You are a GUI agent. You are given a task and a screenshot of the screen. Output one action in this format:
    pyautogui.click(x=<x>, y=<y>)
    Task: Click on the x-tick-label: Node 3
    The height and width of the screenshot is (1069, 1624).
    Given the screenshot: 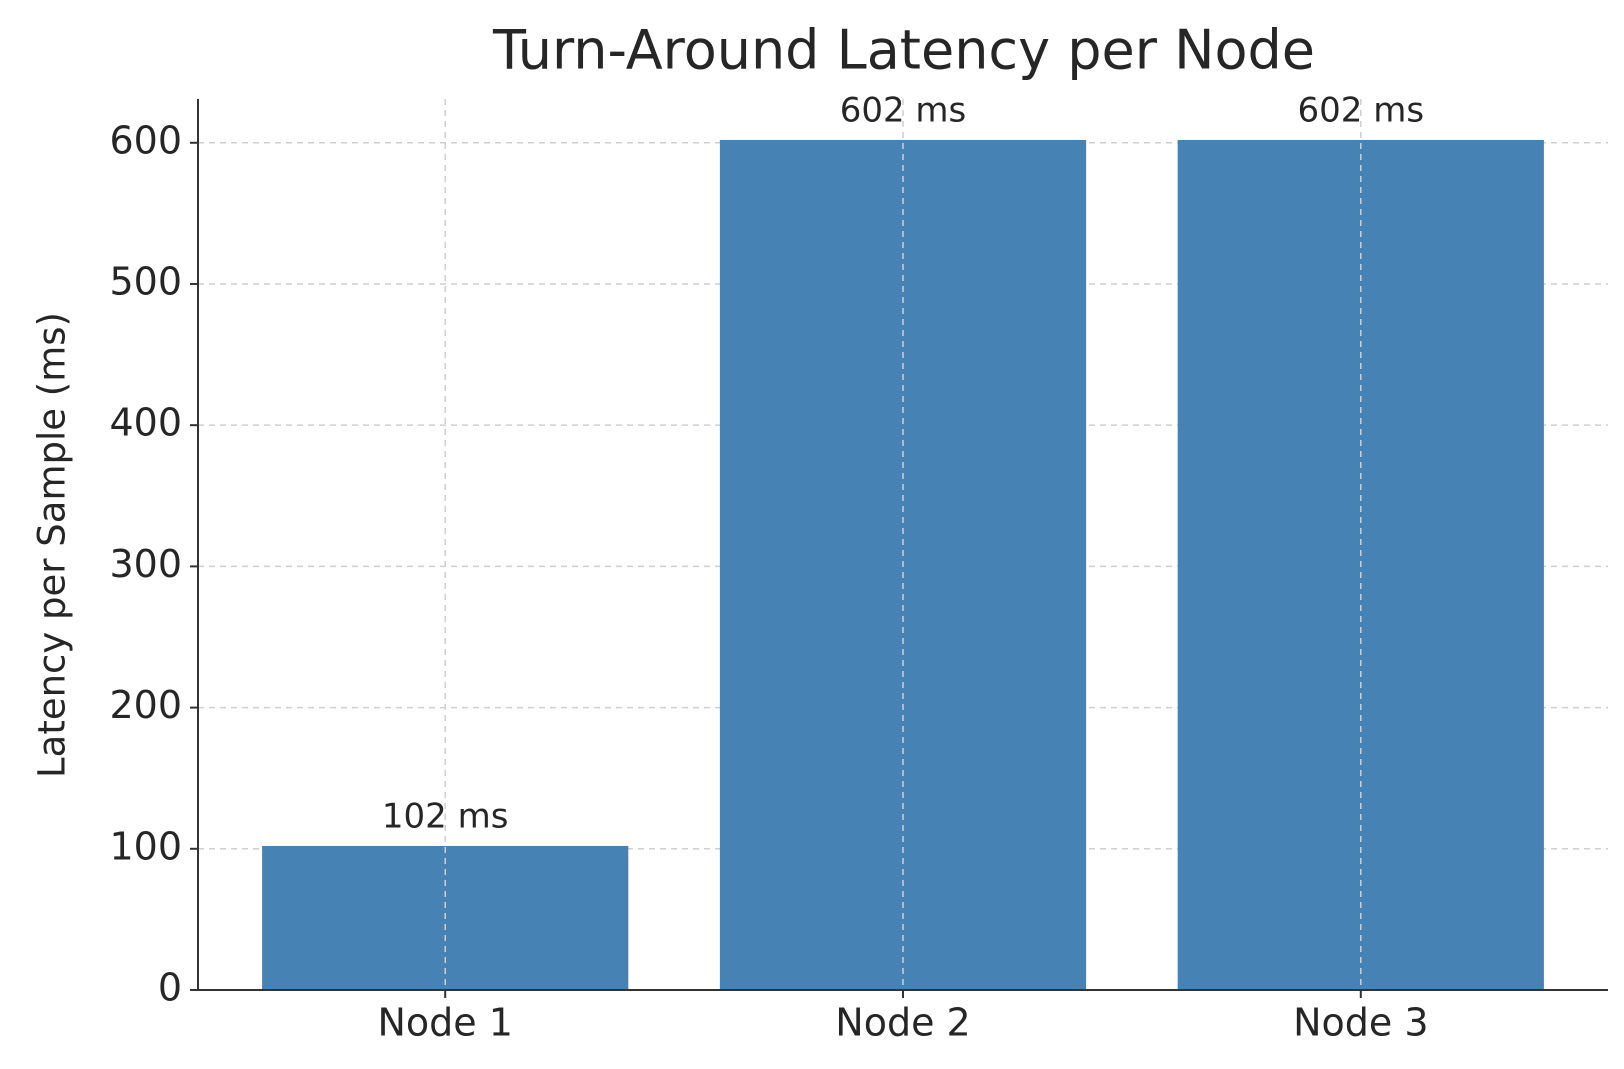 What is the action you would take?
    pyautogui.click(x=1360, y=1023)
    